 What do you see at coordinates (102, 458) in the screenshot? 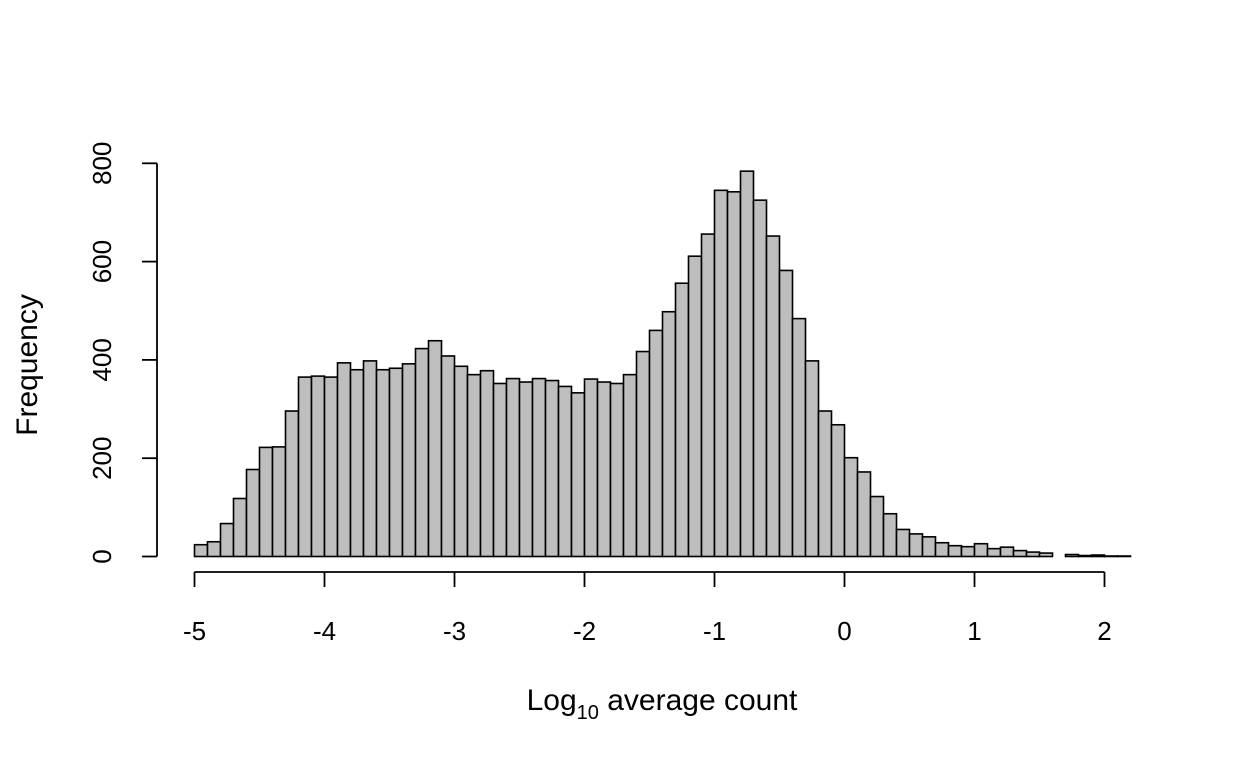
I see `y-tick-label: 200` at bounding box center [102, 458].